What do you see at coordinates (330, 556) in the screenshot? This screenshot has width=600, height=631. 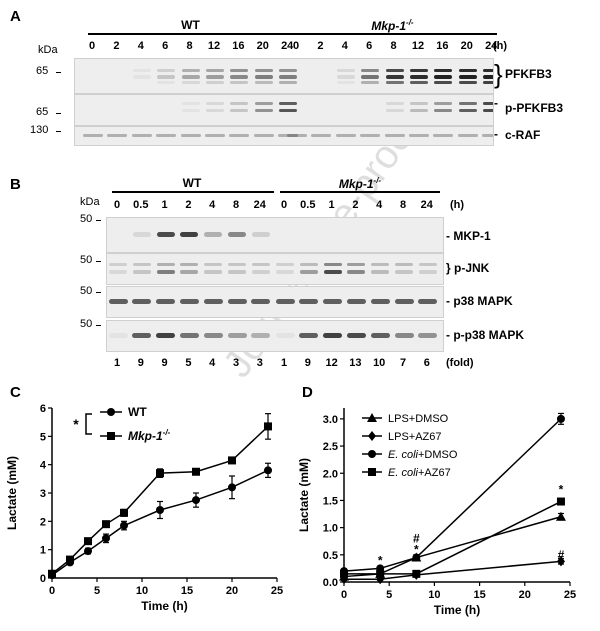 I see `y-tick-label: 0.5` at bounding box center [330, 556].